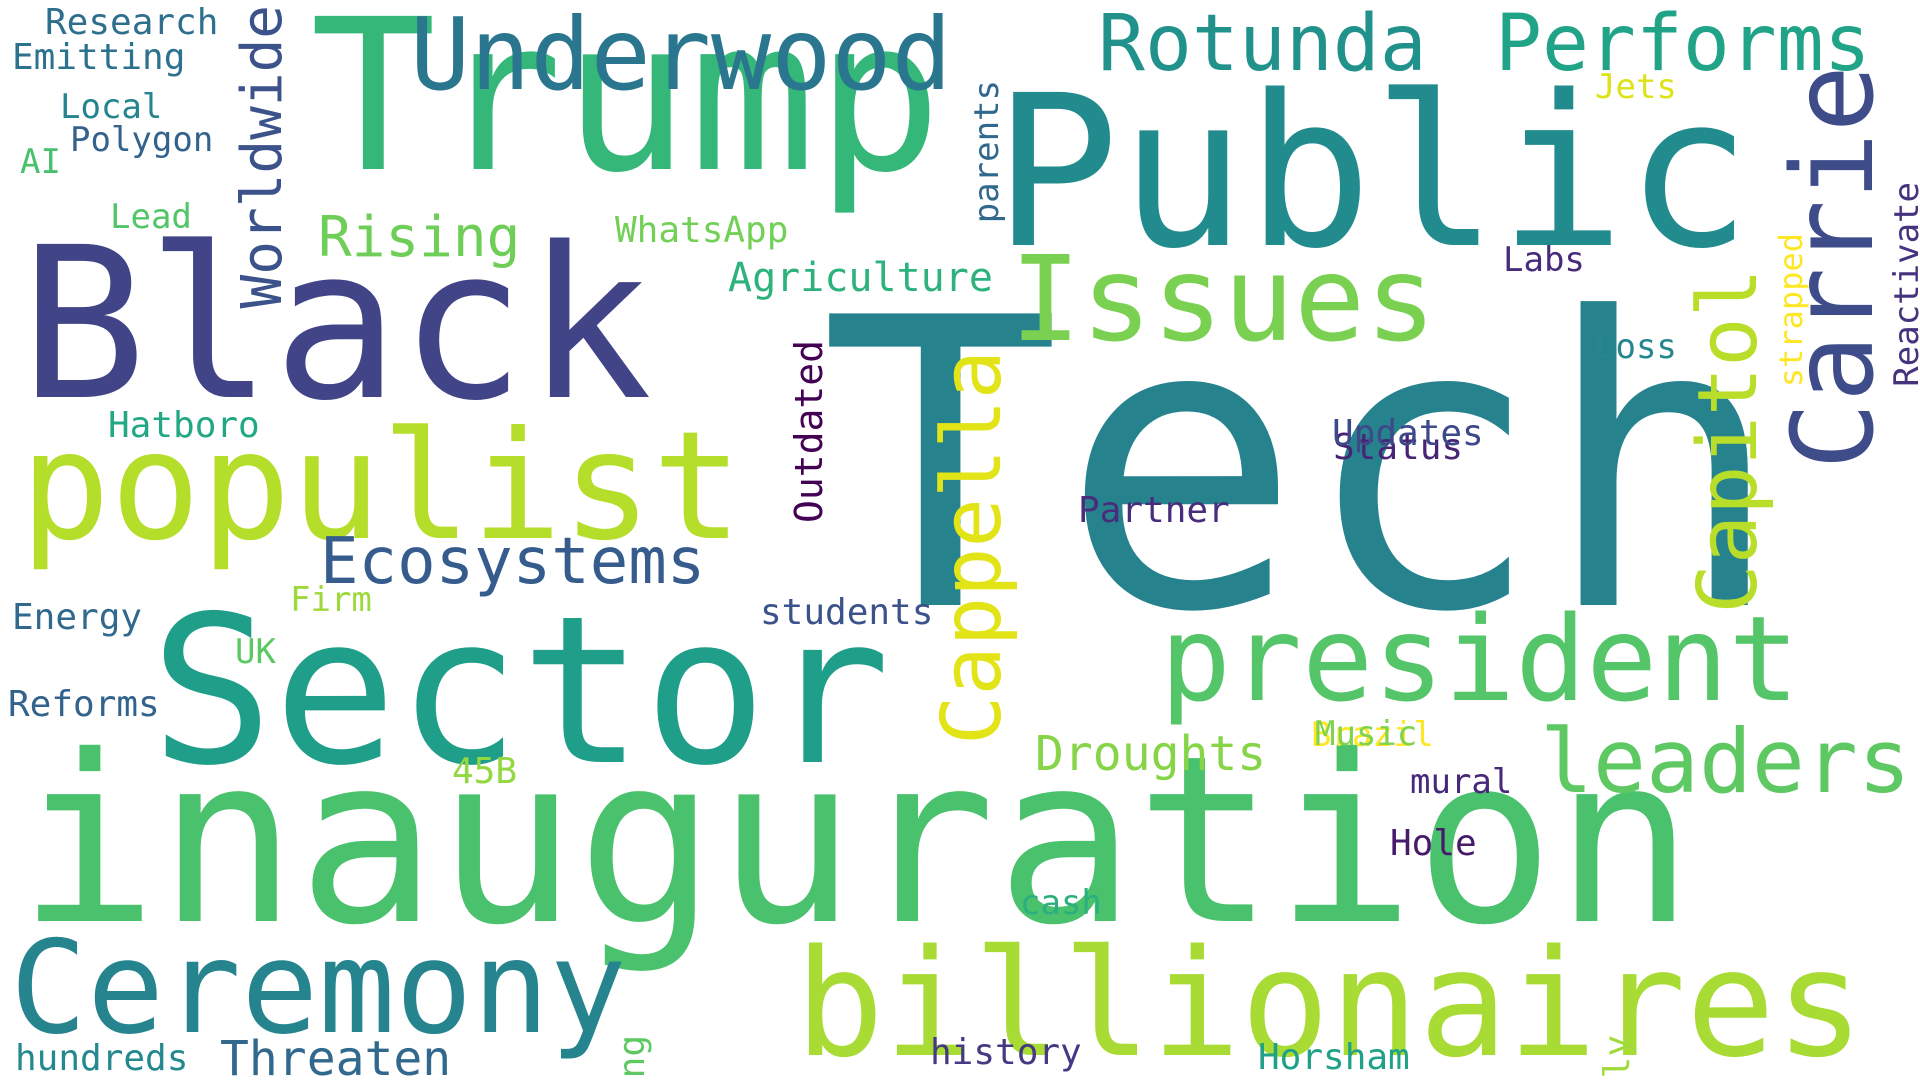 This screenshot has height=1080, width=1920. I want to click on word-public: Public, so click(1372, 172).